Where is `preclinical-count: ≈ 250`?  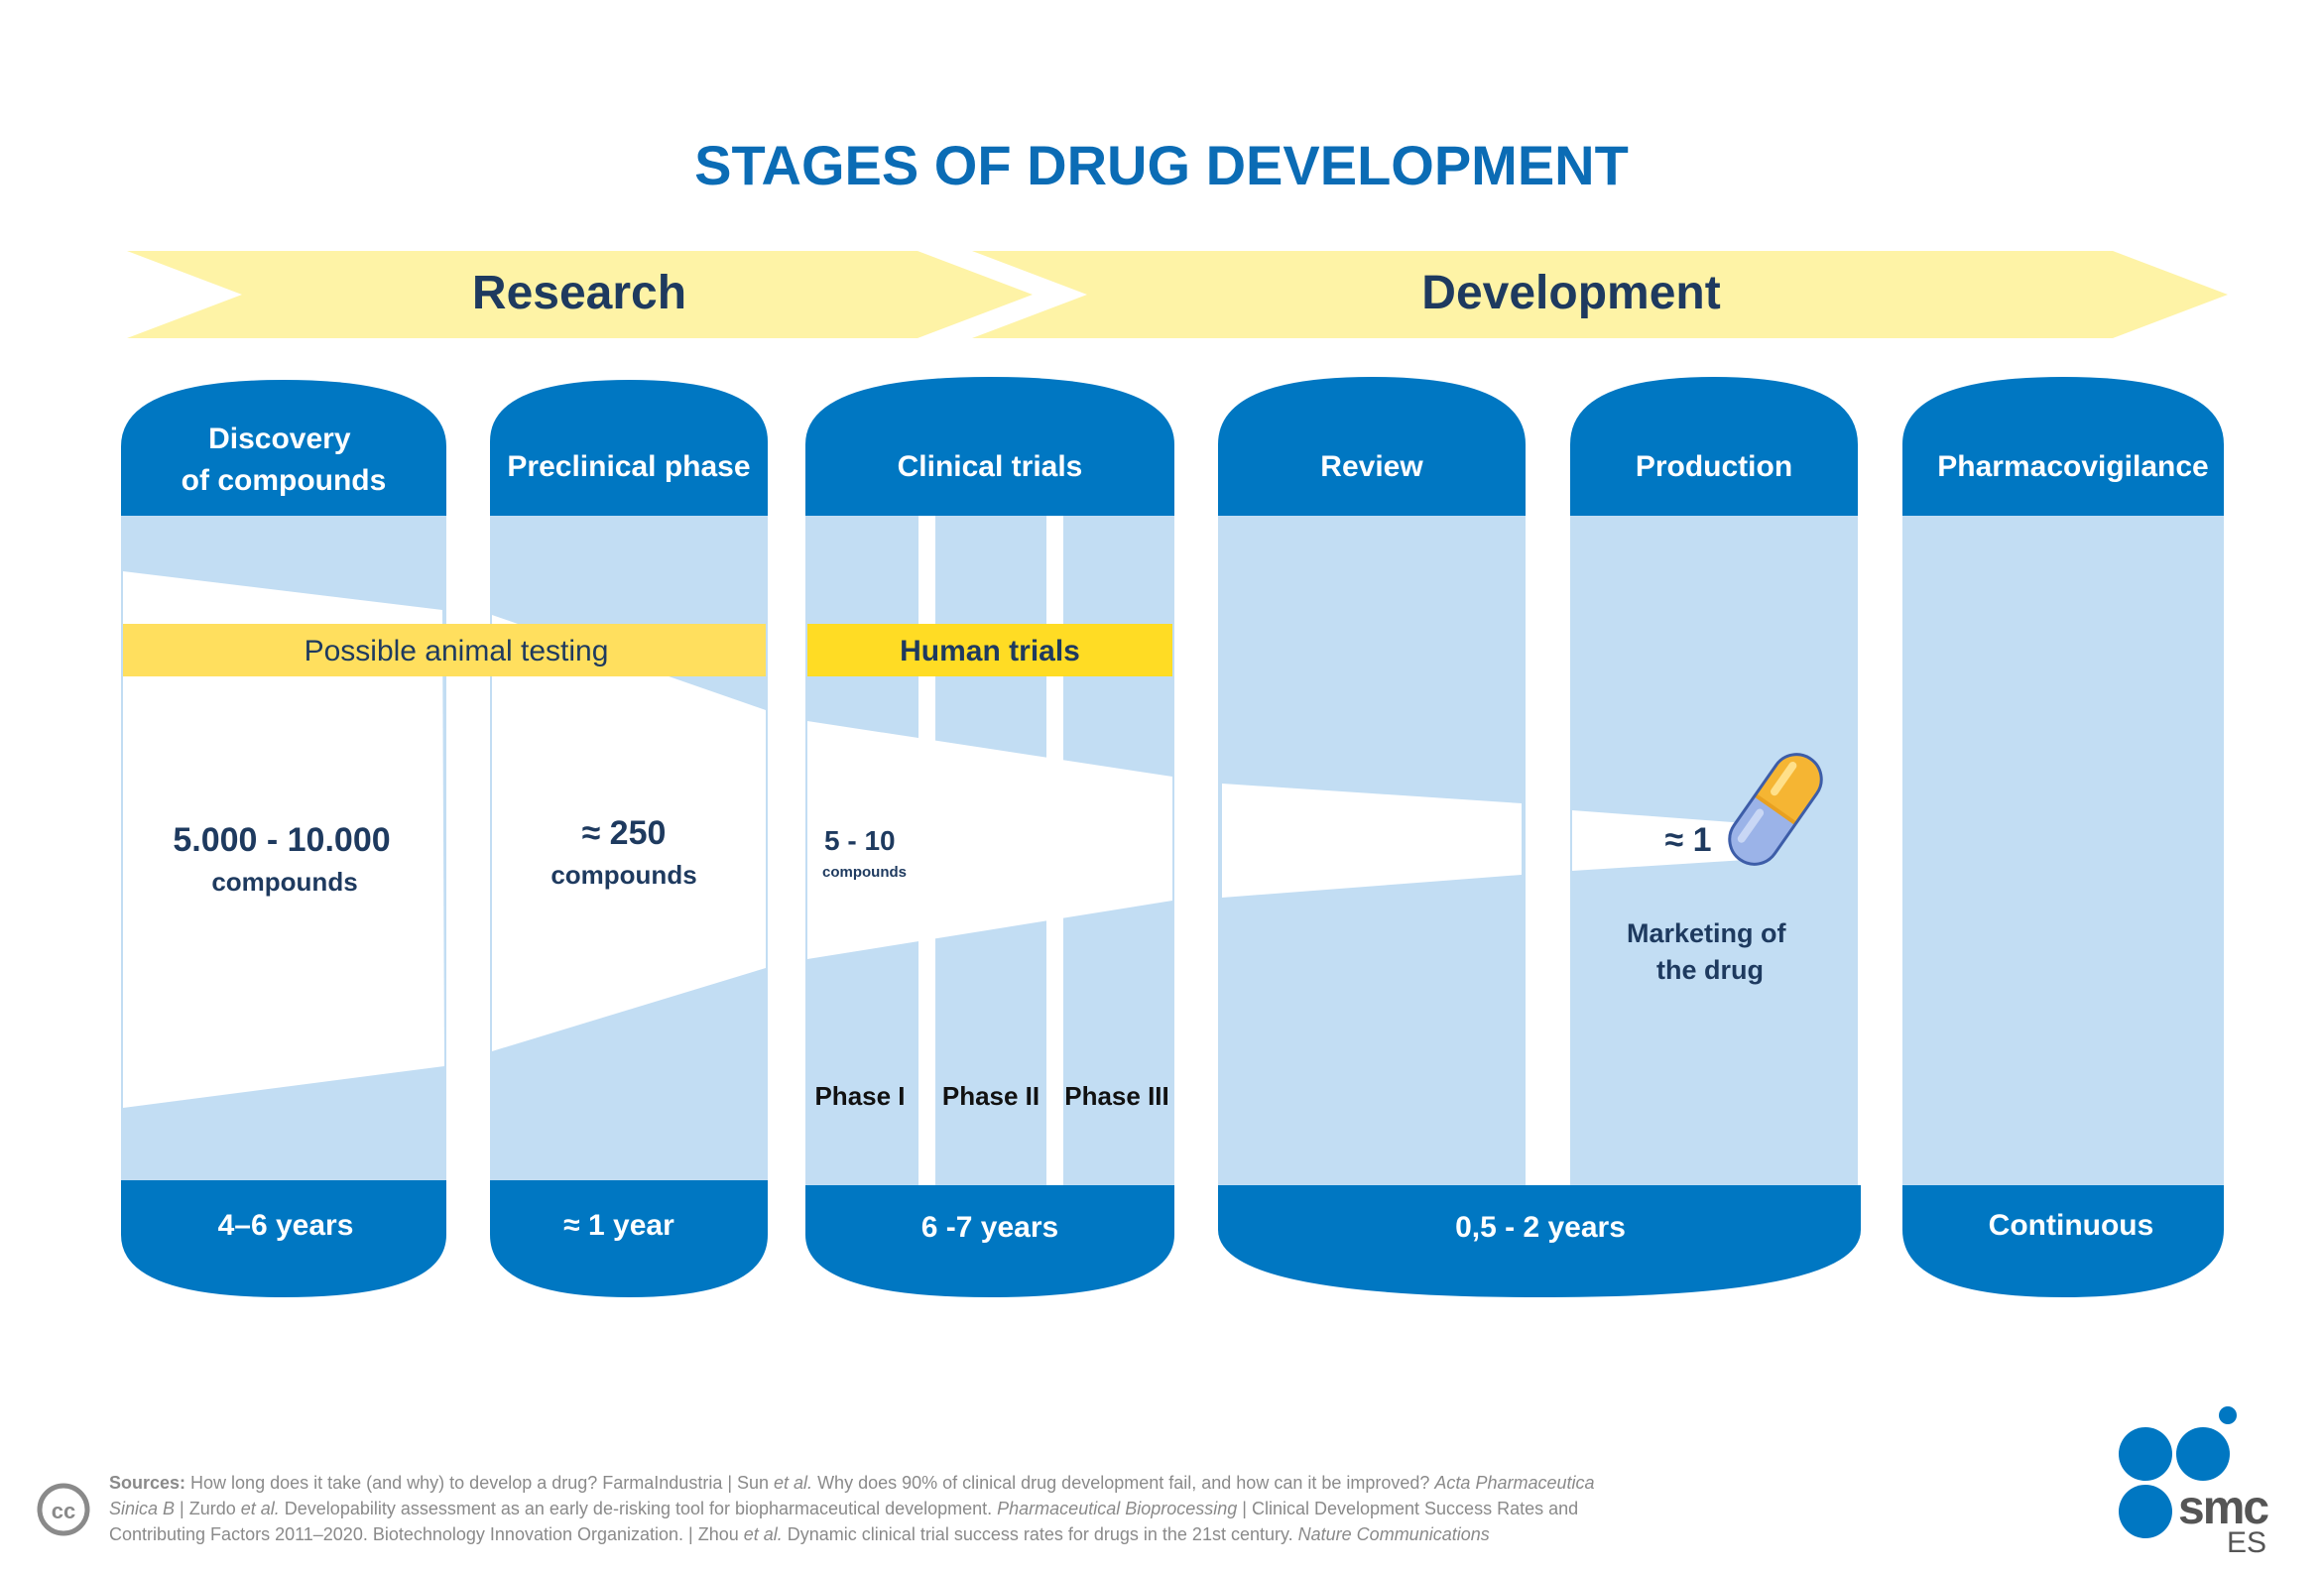 preclinical-count: ≈ 250 is located at coordinates (625, 833).